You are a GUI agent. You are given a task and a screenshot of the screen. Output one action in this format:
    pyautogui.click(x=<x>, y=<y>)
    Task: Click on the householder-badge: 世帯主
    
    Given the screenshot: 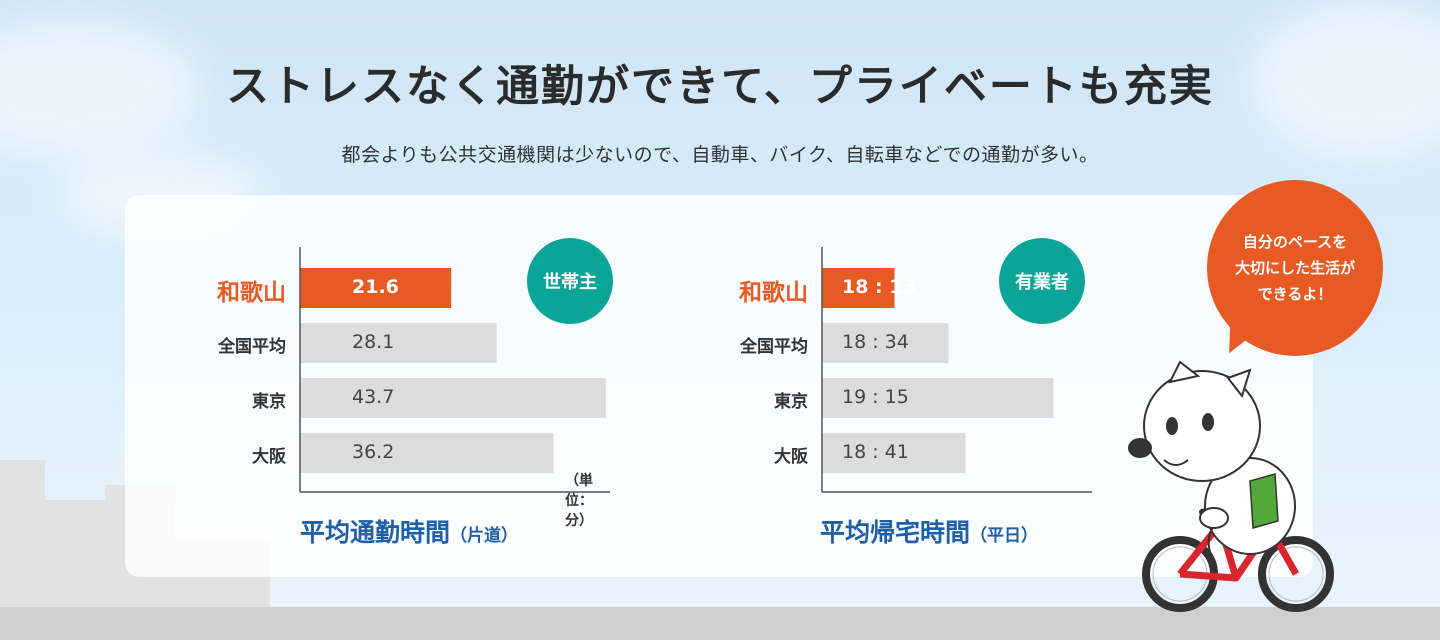 What is the action you would take?
    pyautogui.click(x=570, y=281)
    